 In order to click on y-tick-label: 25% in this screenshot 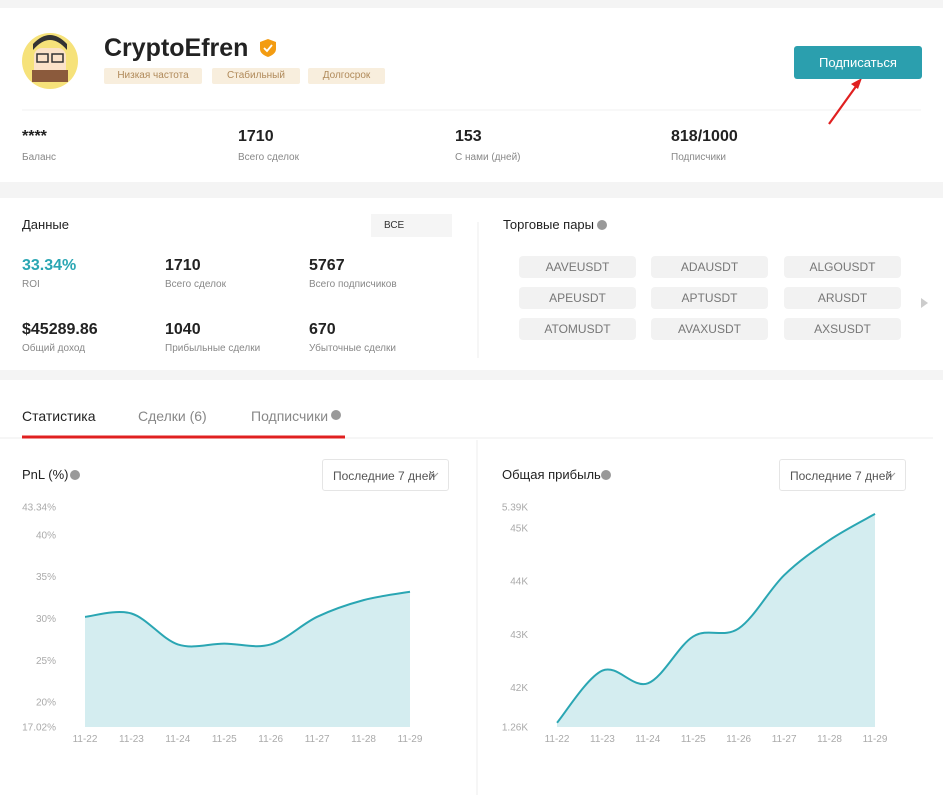, I will do `click(46, 661)`.